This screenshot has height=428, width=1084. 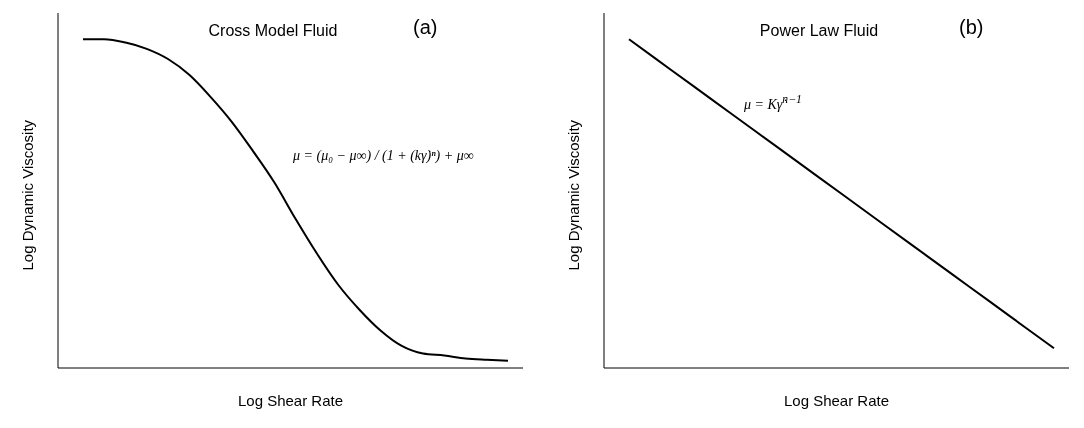 What do you see at coordinates (819, 30) in the screenshot?
I see `chart-title: Power Law Fluid` at bounding box center [819, 30].